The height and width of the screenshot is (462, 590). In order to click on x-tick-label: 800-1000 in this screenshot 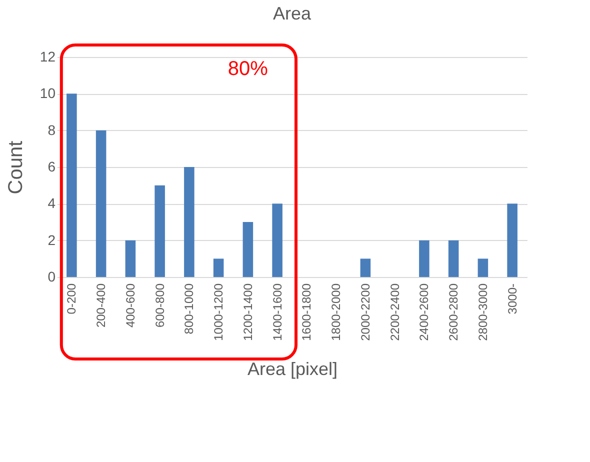, I will do `click(189, 308)`.